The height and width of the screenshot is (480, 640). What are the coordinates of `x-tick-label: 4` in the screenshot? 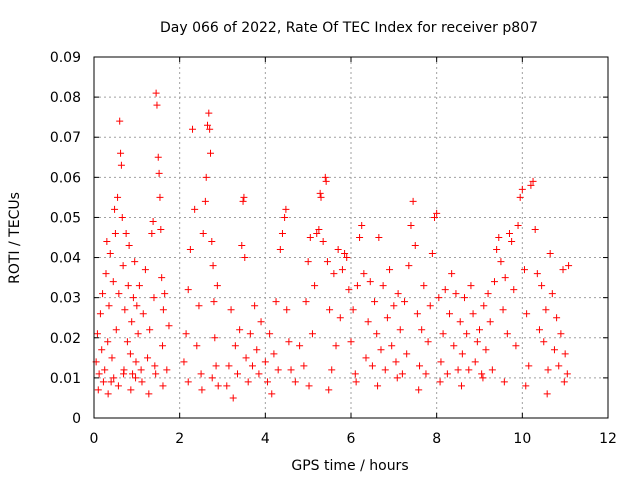 It's located at (265, 439).